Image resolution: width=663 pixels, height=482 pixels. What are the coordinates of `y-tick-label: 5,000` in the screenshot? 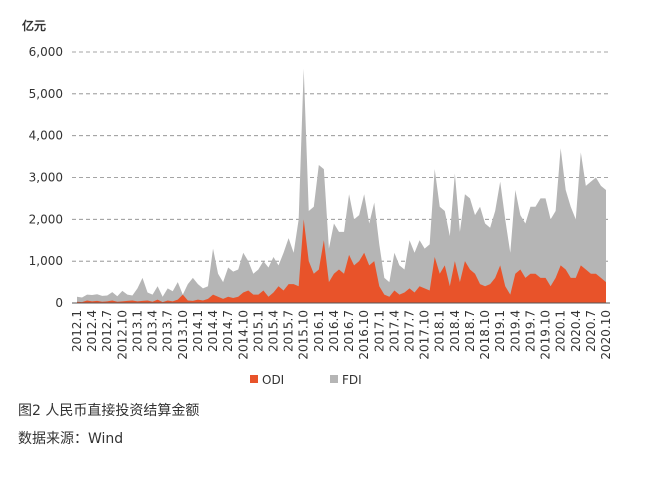 It's located at (46, 94).